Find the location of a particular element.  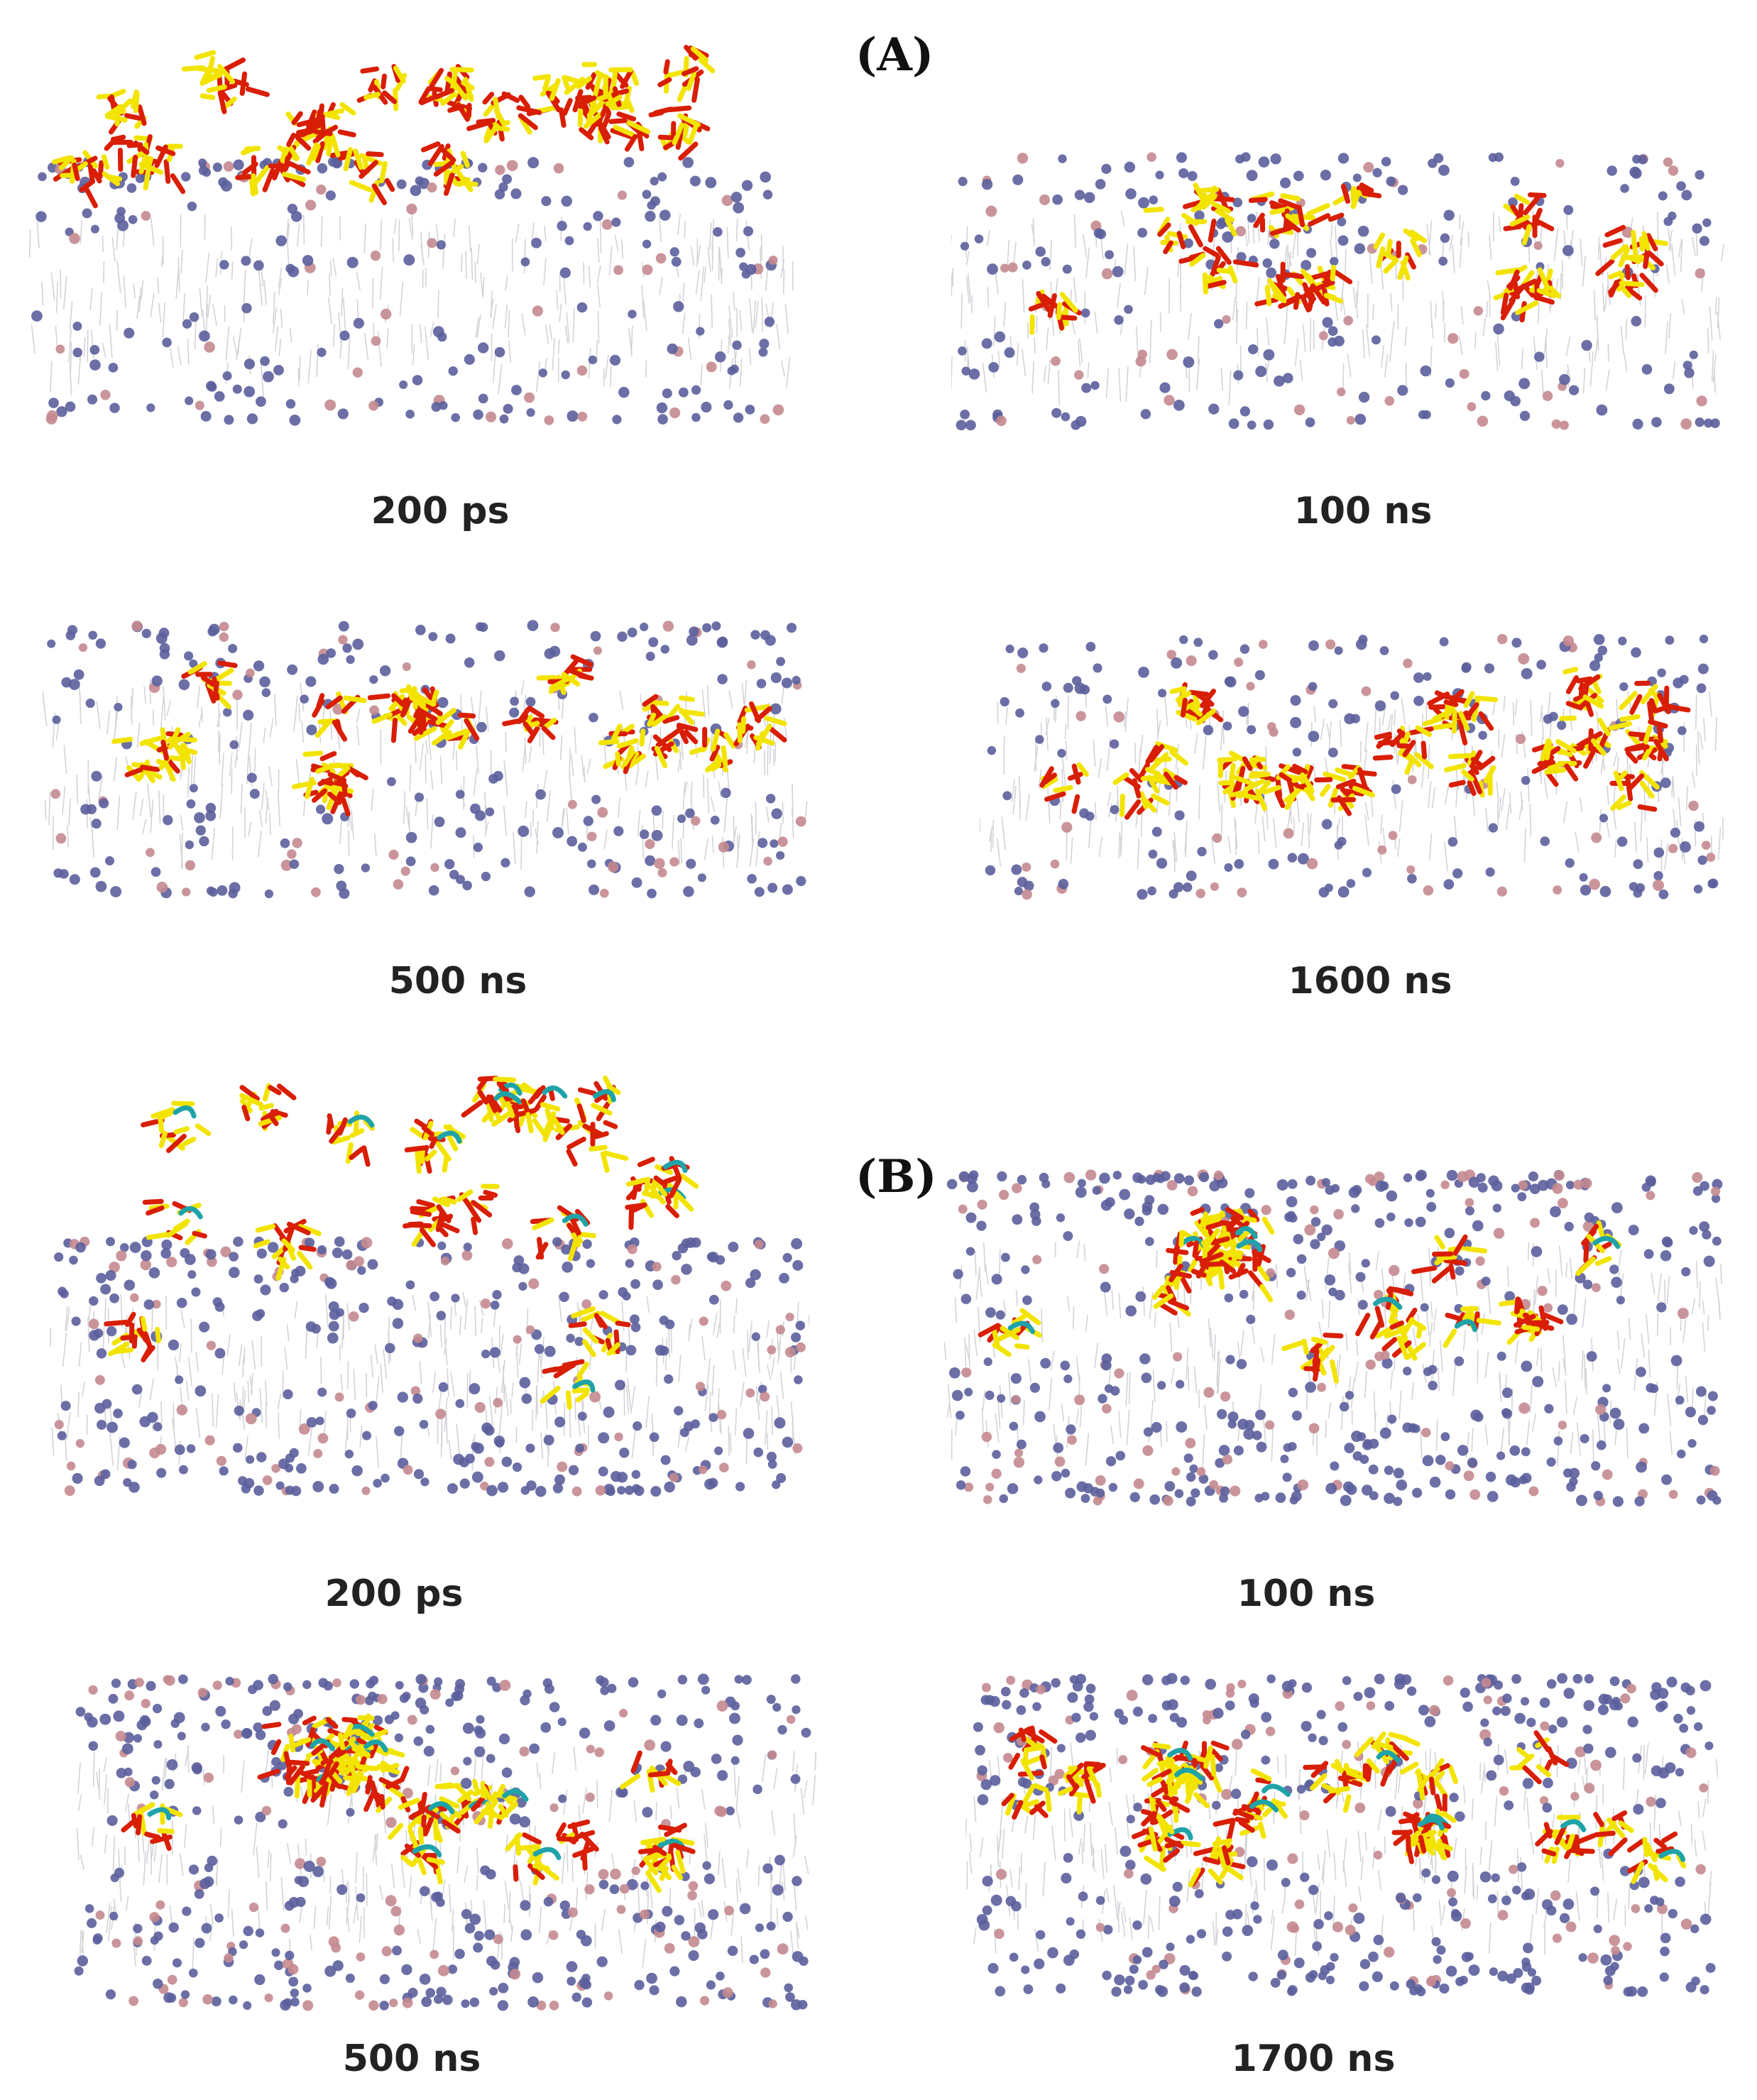

snapshot-b-200ps is located at coordinates (430, 1278).